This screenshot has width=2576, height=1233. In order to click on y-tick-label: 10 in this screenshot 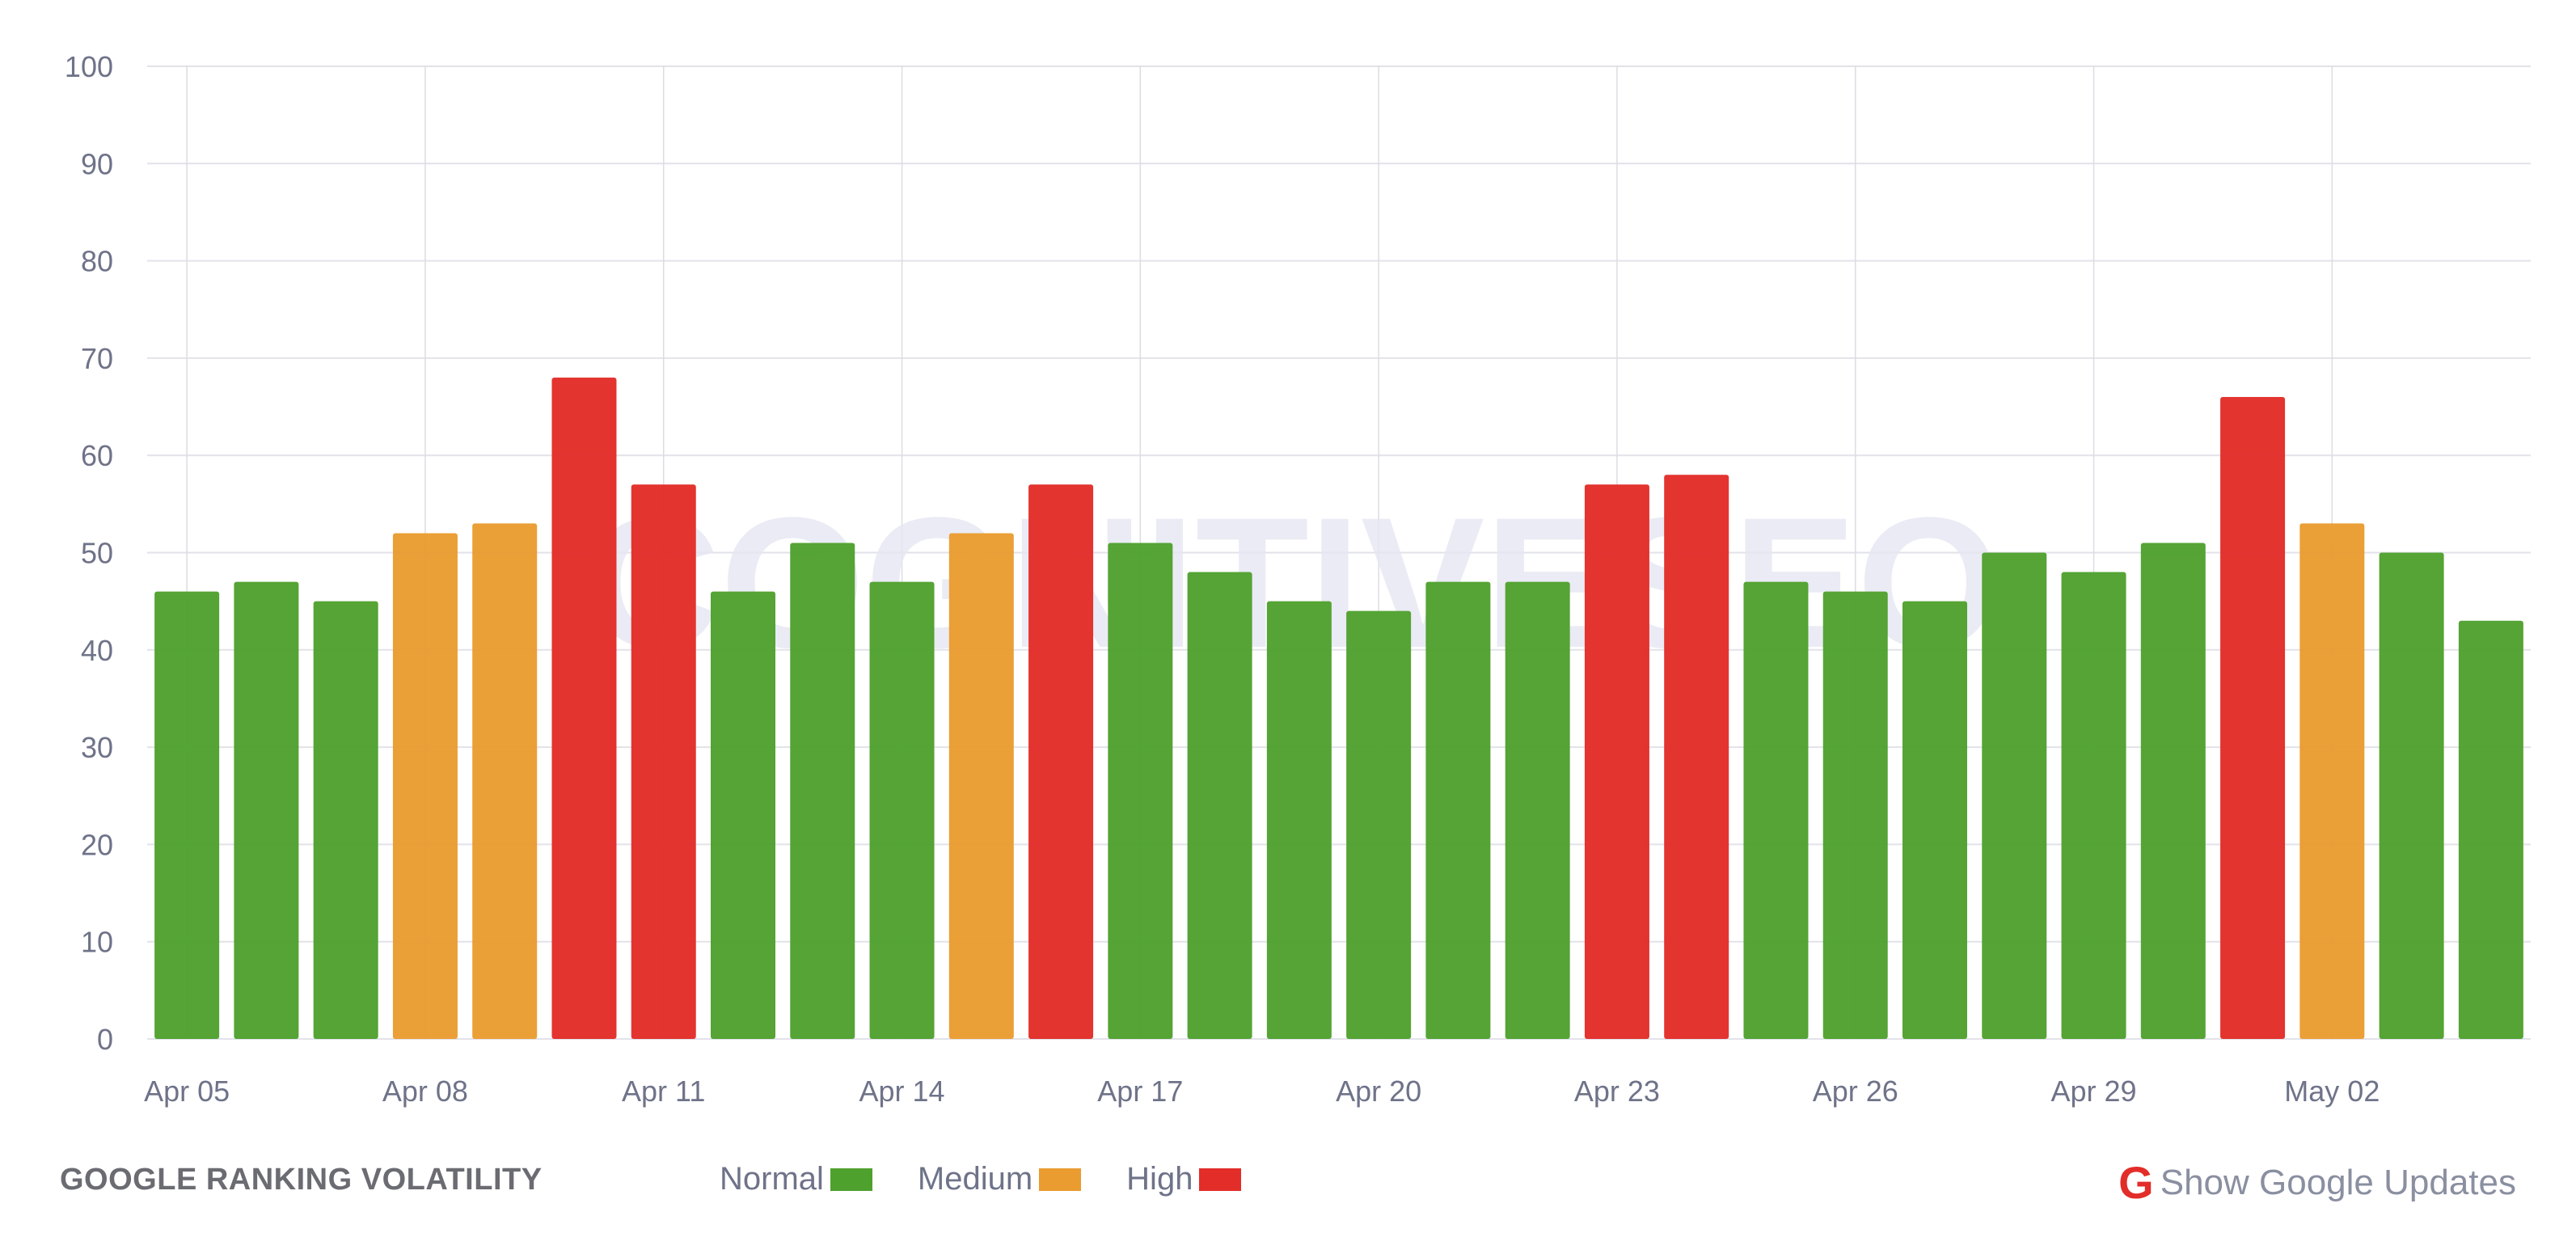, I will do `click(97, 942)`.